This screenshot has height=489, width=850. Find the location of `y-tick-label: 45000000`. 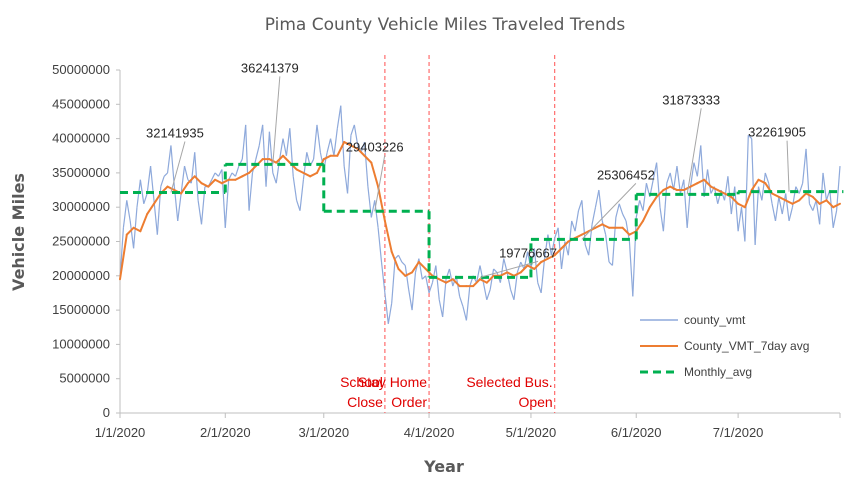

y-tick-label: 45000000 is located at coordinates (81, 103).